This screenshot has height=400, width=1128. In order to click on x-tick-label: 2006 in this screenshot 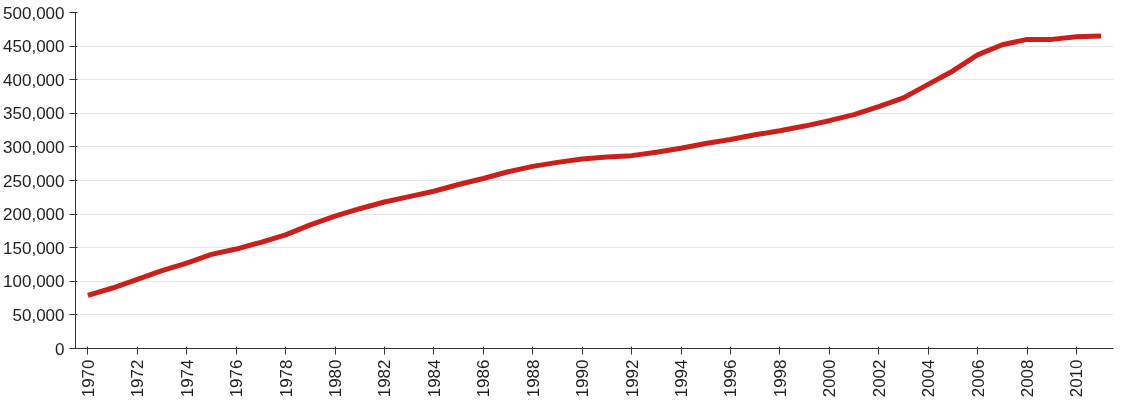, I will do `click(978, 378)`.